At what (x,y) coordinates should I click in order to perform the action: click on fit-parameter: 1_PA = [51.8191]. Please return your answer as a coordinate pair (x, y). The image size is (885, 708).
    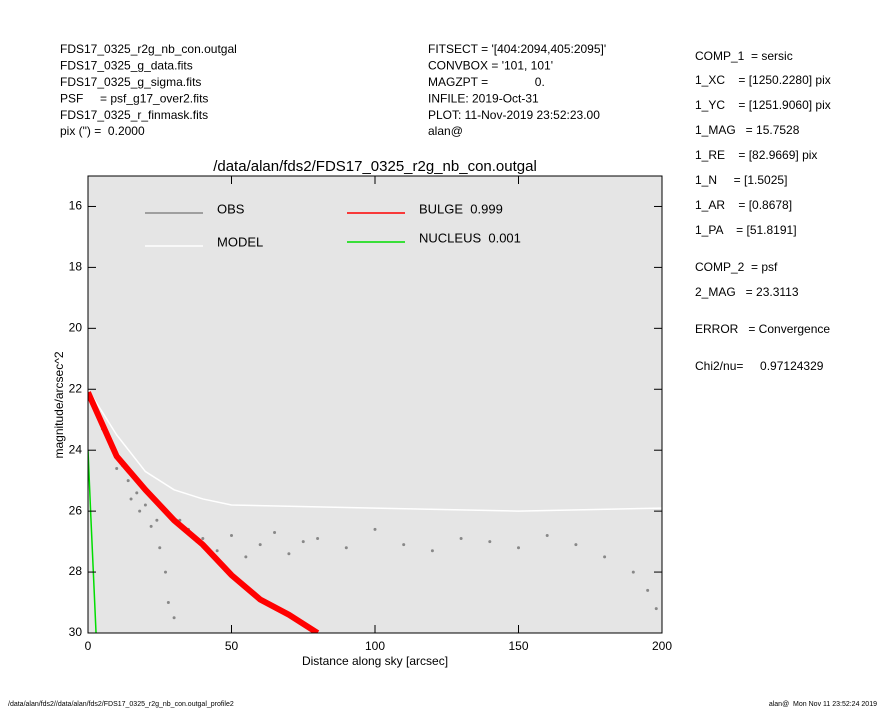
    Looking at the image, I should click on (746, 230).